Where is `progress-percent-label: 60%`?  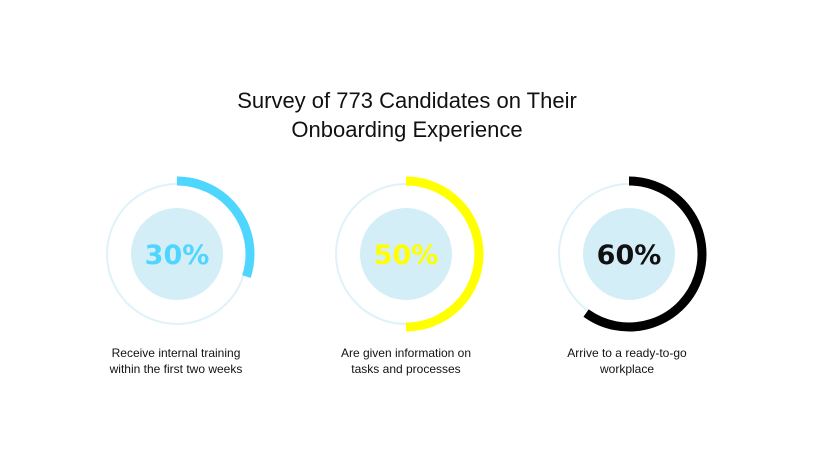 progress-percent-label: 60% is located at coordinates (629, 255).